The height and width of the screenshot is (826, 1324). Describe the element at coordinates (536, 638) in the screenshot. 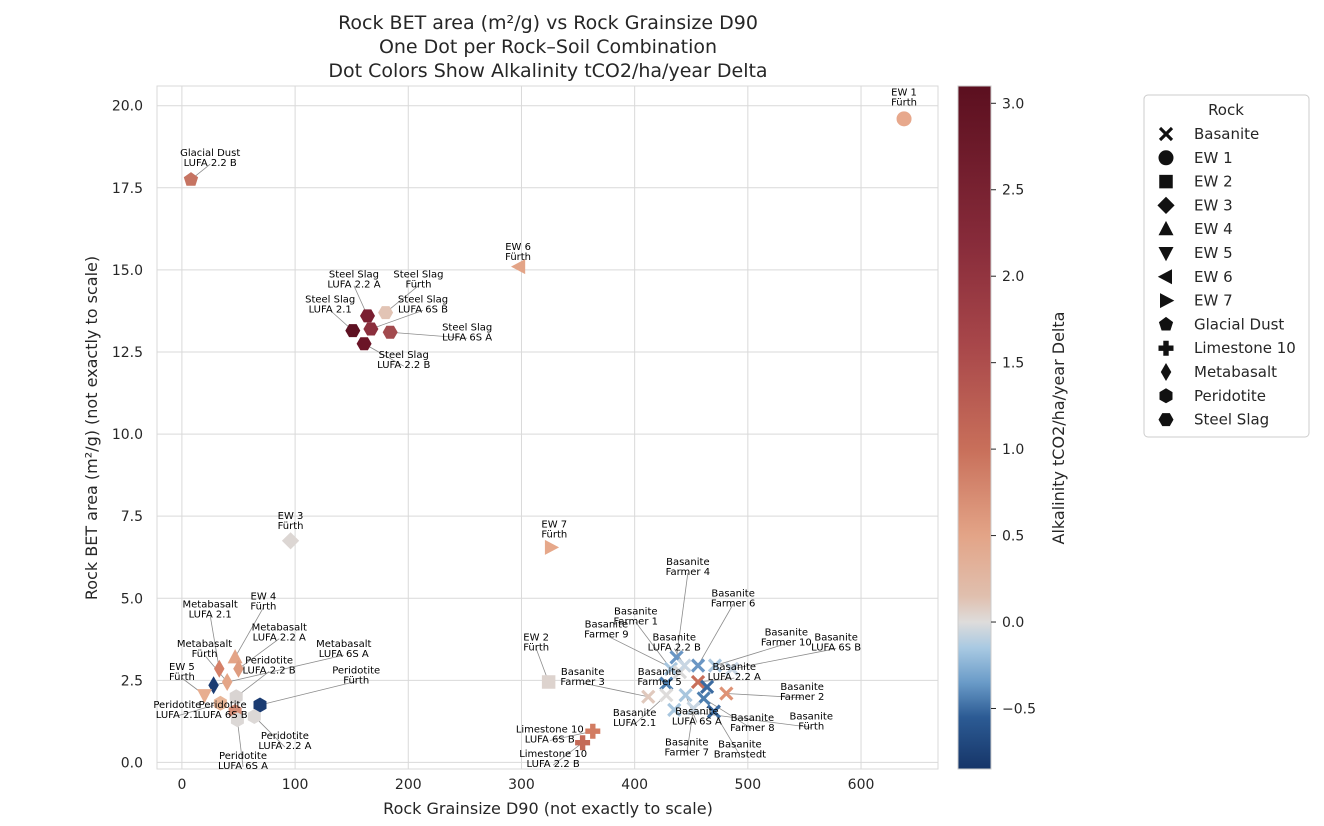

I see `point-label: EW 2` at that location.